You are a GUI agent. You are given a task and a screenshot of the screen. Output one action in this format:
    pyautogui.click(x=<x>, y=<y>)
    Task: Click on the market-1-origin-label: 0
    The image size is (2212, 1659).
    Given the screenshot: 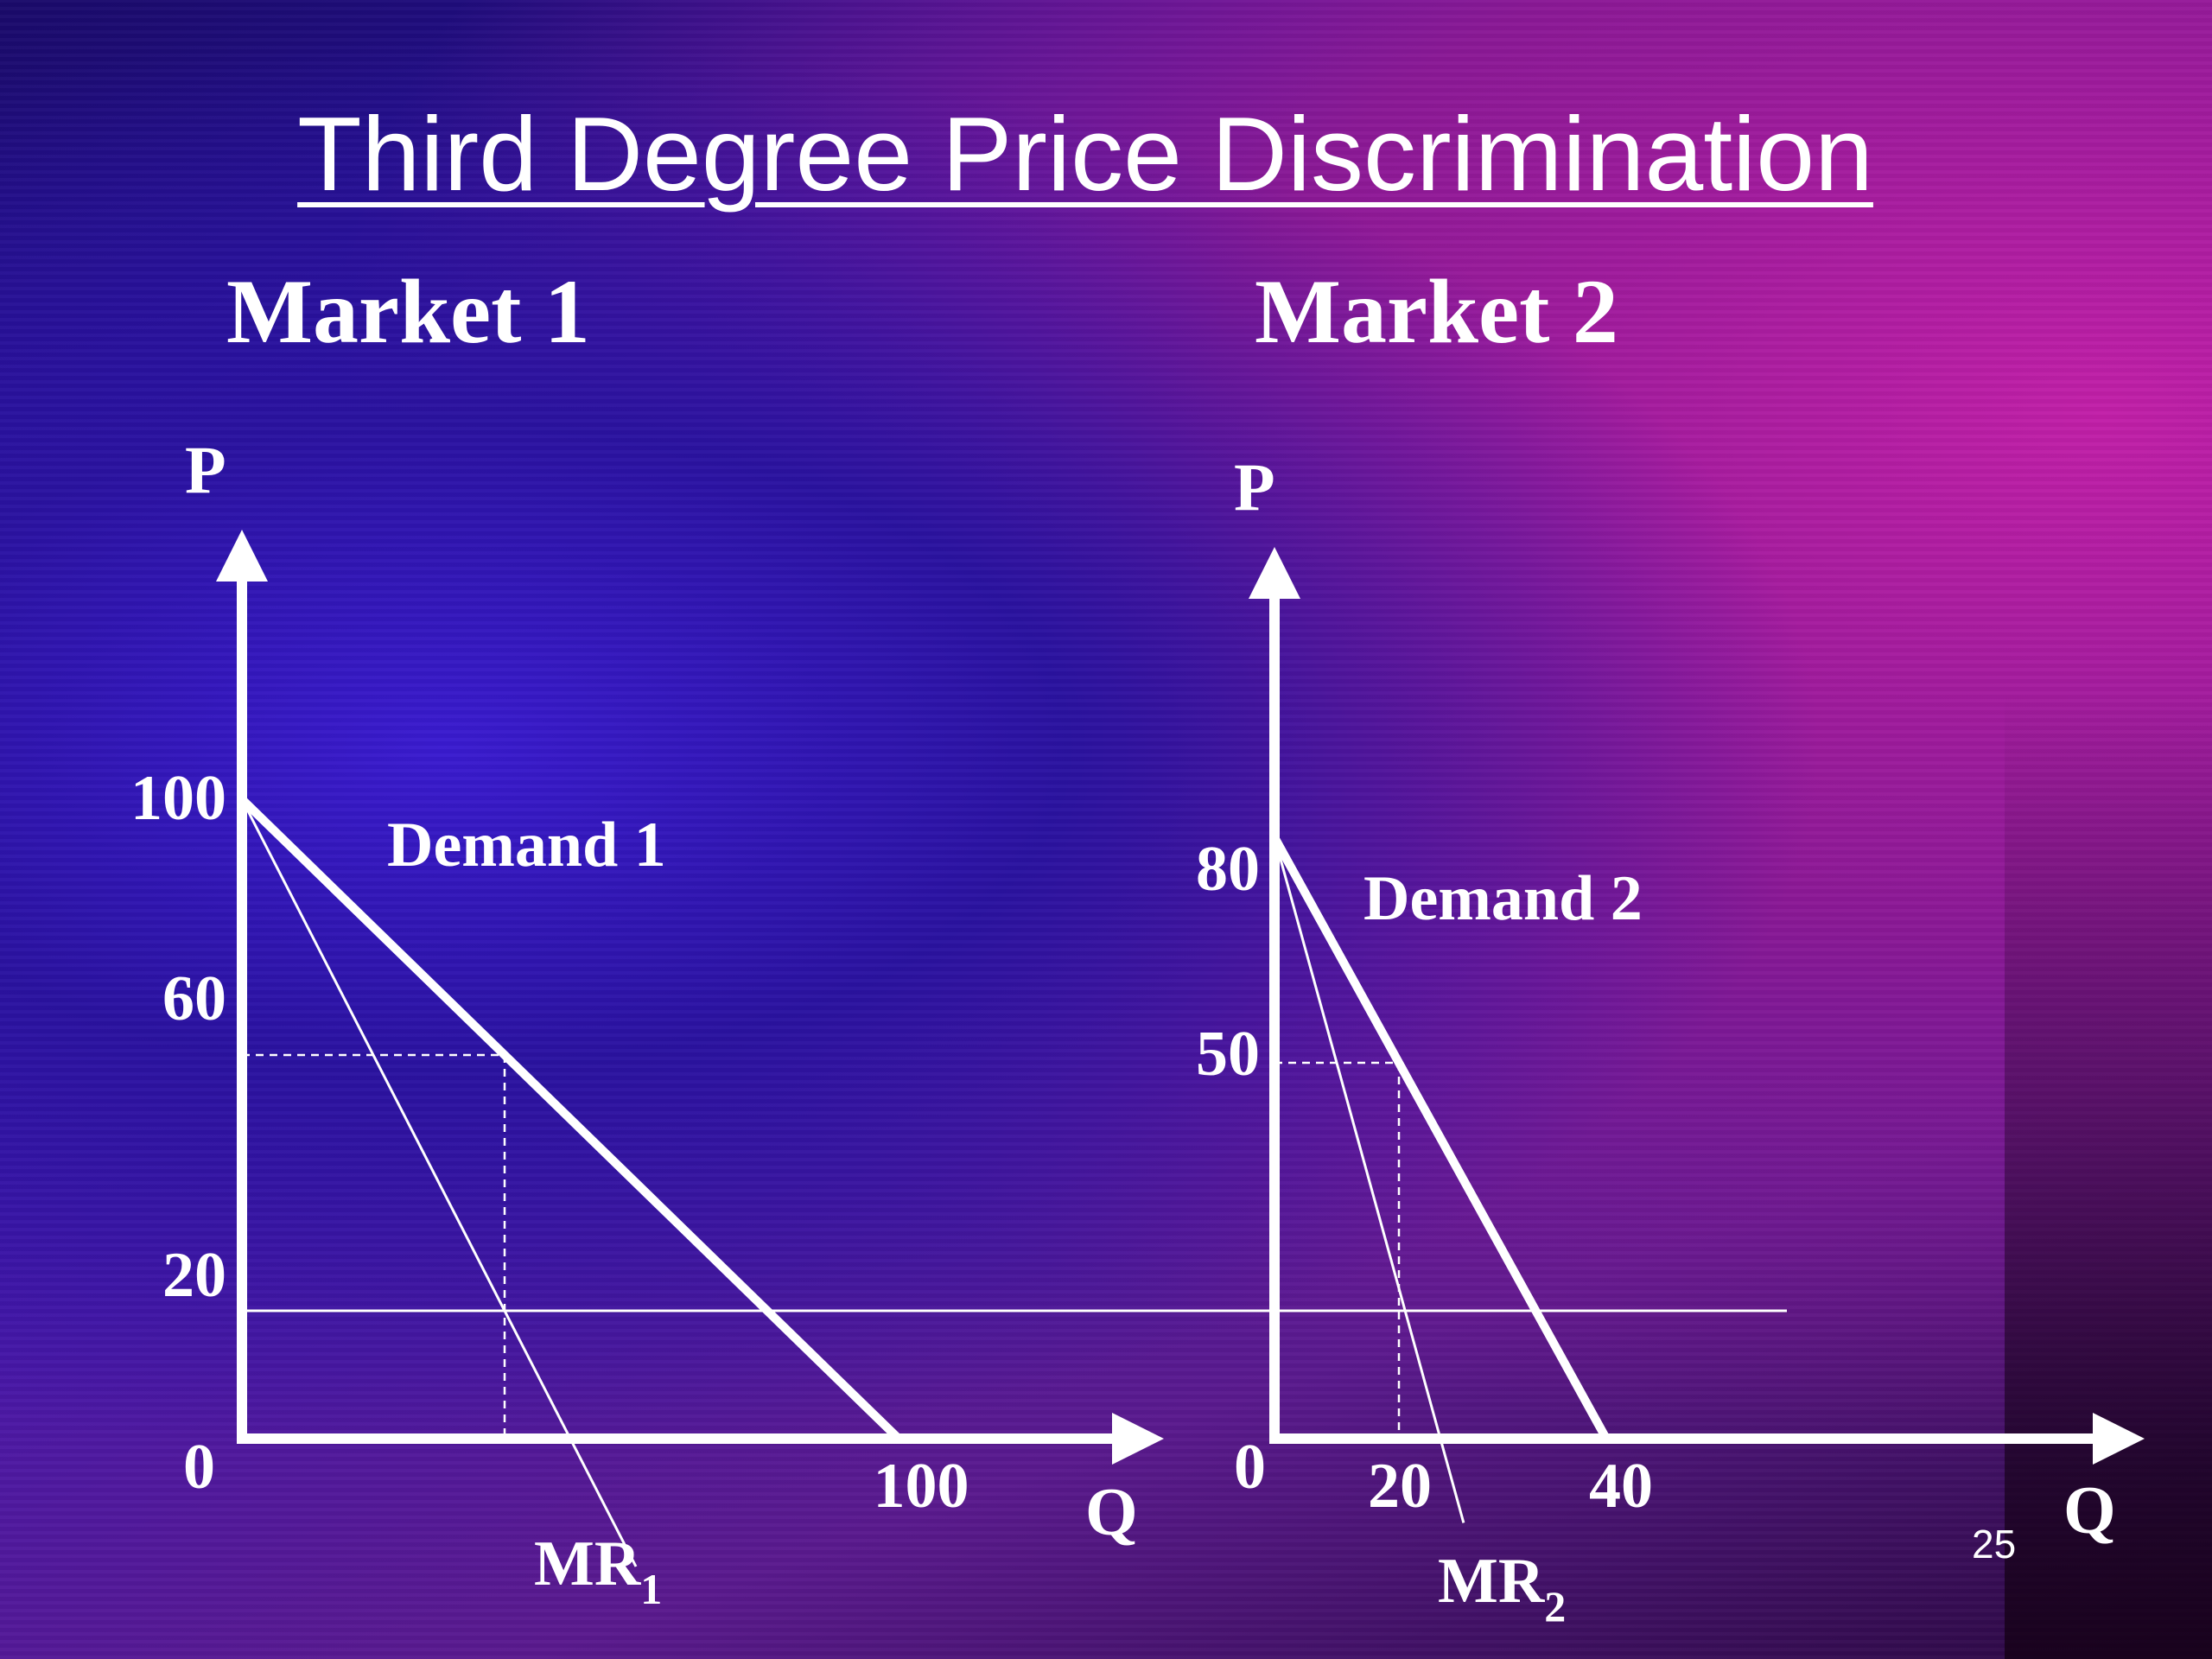 What is the action you would take?
    pyautogui.click(x=199, y=1467)
    